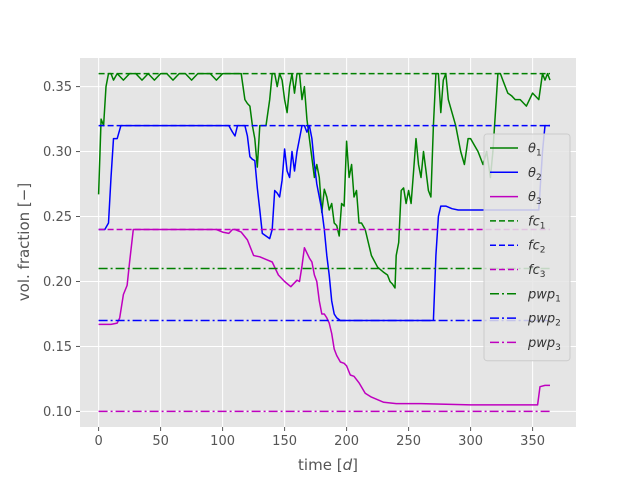  Describe the element at coordinates (536, 271) in the screenshot. I see `legend-label-fc3: fc3` at that location.